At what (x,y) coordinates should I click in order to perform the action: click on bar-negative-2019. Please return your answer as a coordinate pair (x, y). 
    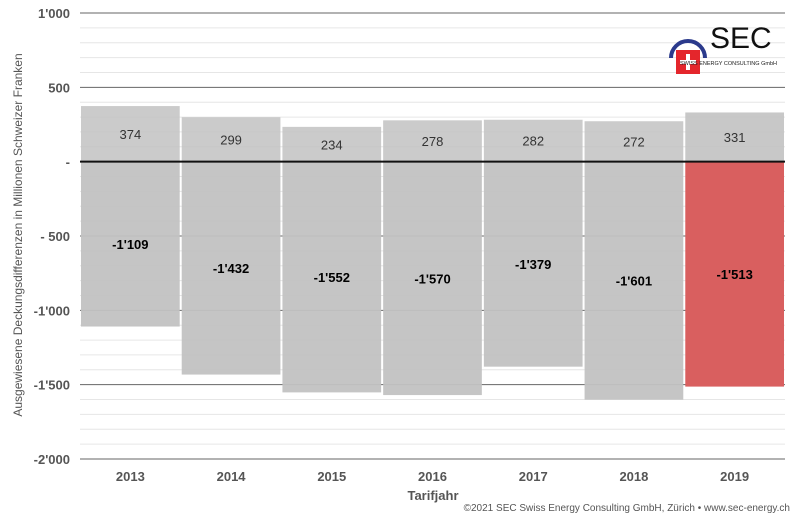
    Looking at the image, I should click on (734, 274).